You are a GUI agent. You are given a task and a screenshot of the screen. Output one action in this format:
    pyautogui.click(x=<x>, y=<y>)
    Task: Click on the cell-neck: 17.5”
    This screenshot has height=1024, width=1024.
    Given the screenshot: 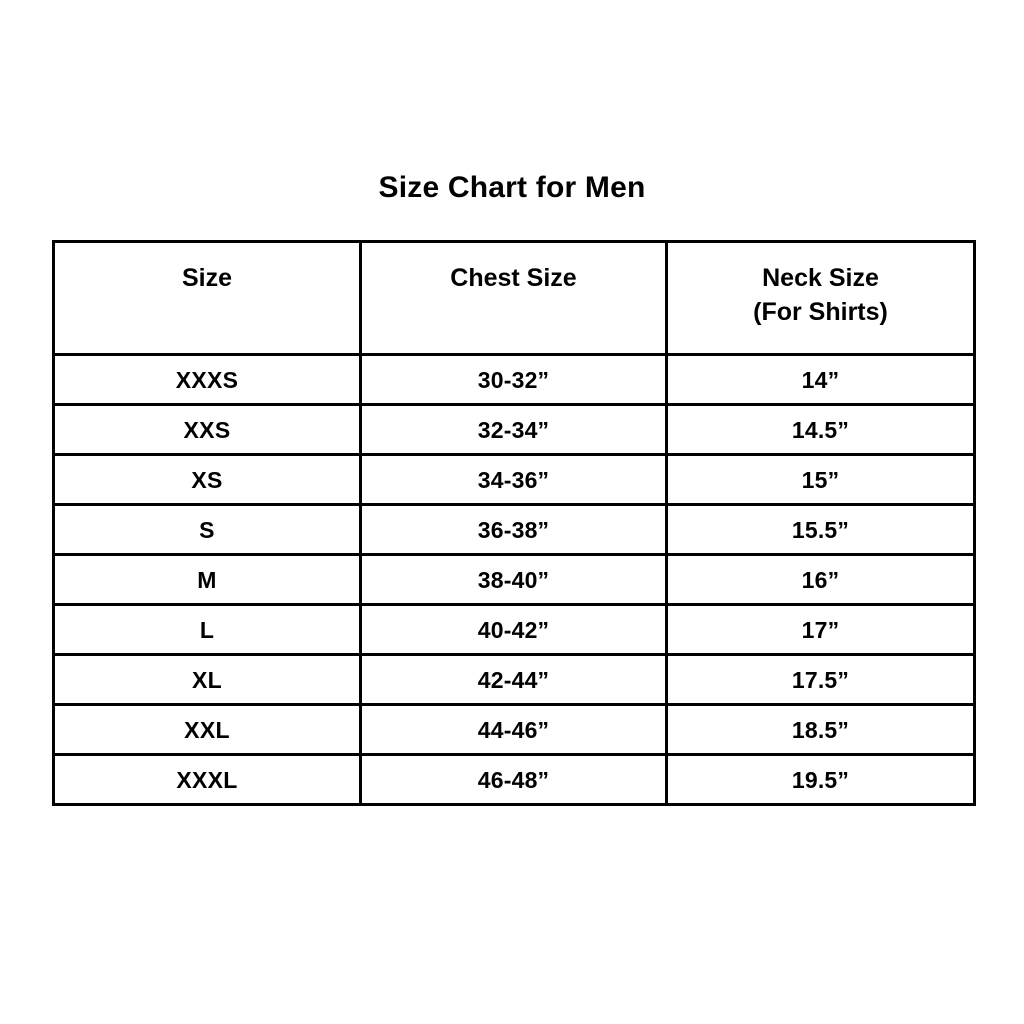 What is the action you would take?
    pyautogui.click(x=820, y=679)
    